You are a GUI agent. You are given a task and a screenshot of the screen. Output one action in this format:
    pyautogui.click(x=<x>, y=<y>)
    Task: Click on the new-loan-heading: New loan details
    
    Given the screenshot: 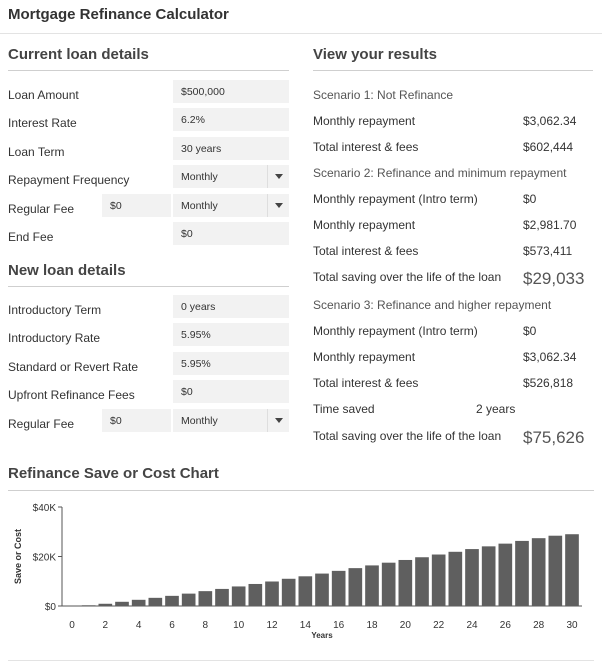 What is the action you would take?
    pyautogui.click(x=67, y=270)
    